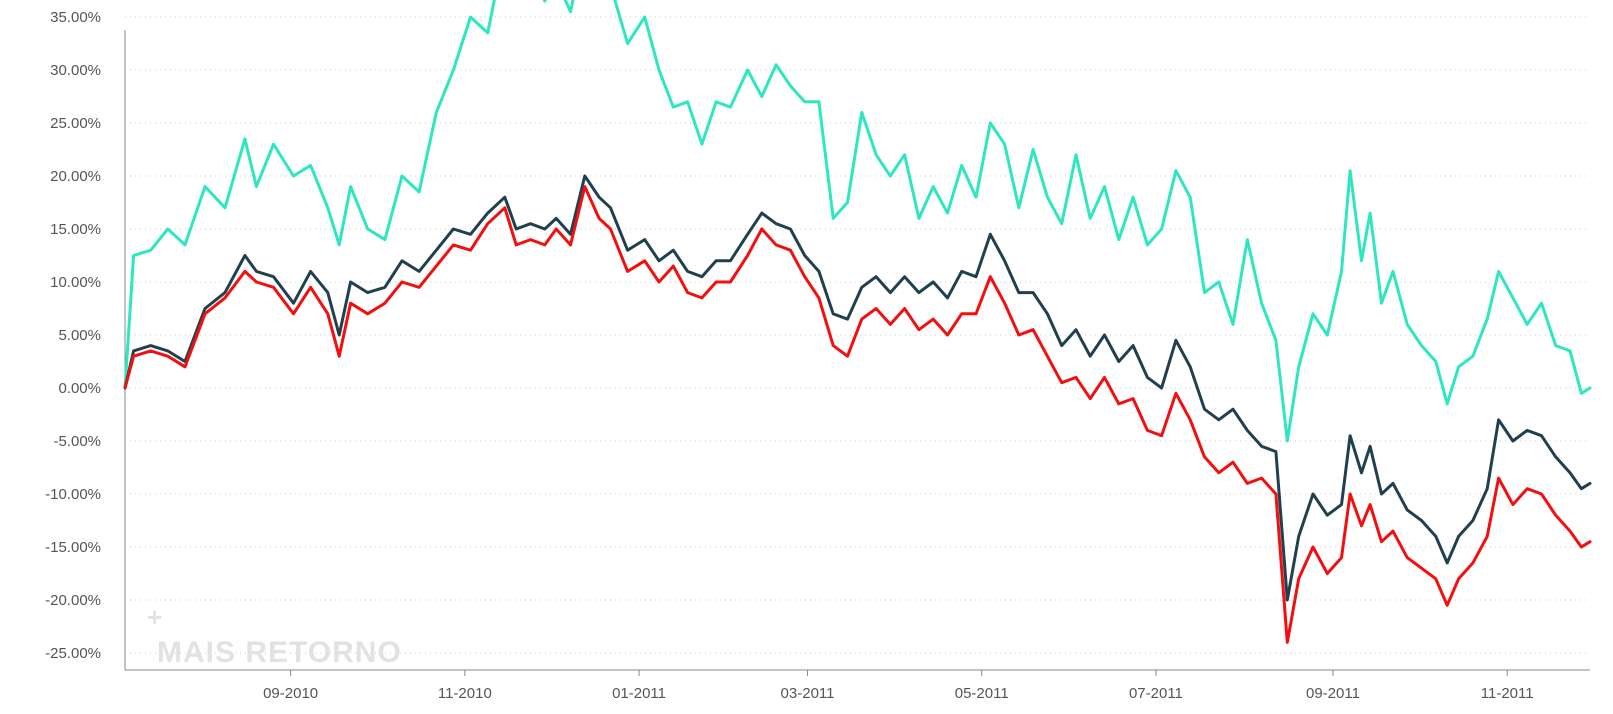 The width and height of the screenshot is (1613, 714). Describe the element at coordinates (77, 441) in the screenshot. I see `y-tick-label: -5.00%` at that location.